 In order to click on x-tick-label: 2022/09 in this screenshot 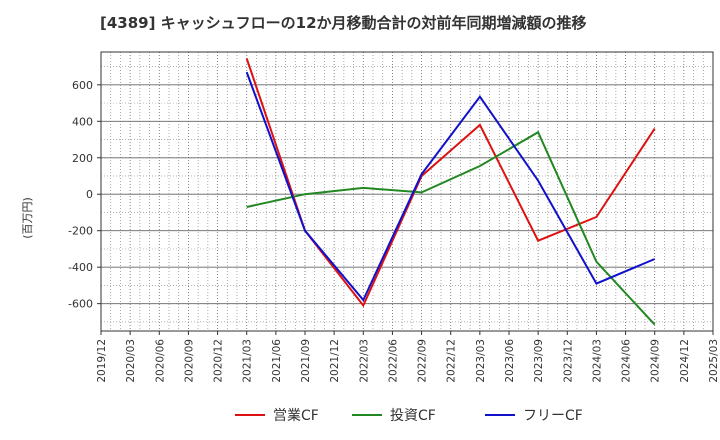, I will do `click(423, 361)`.